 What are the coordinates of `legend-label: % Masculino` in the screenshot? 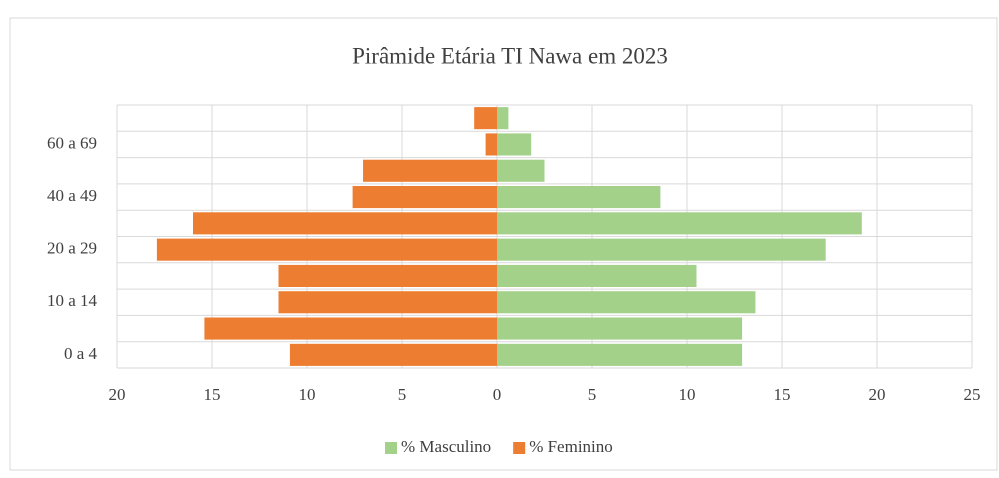 It's located at (446, 446).